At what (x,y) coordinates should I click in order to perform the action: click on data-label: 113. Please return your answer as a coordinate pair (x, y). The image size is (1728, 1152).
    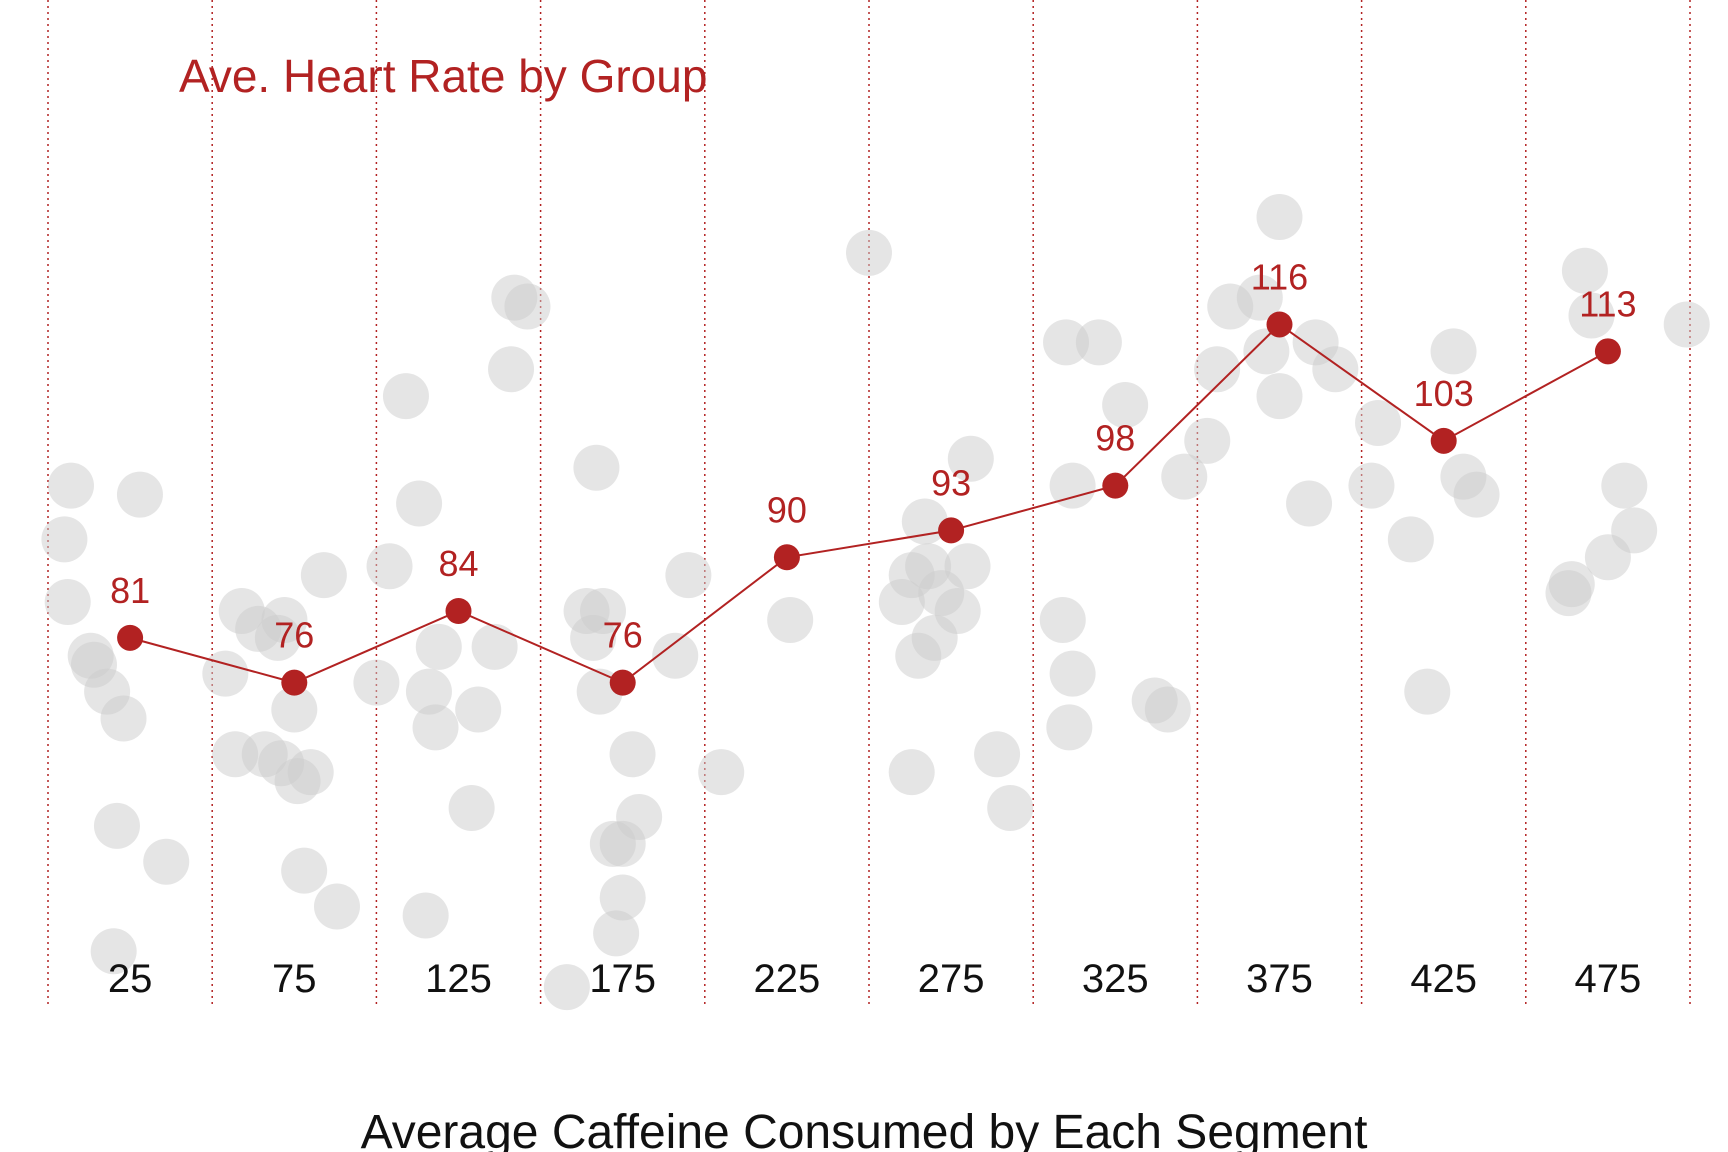
    Looking at the image, I should click on (1607, 303).